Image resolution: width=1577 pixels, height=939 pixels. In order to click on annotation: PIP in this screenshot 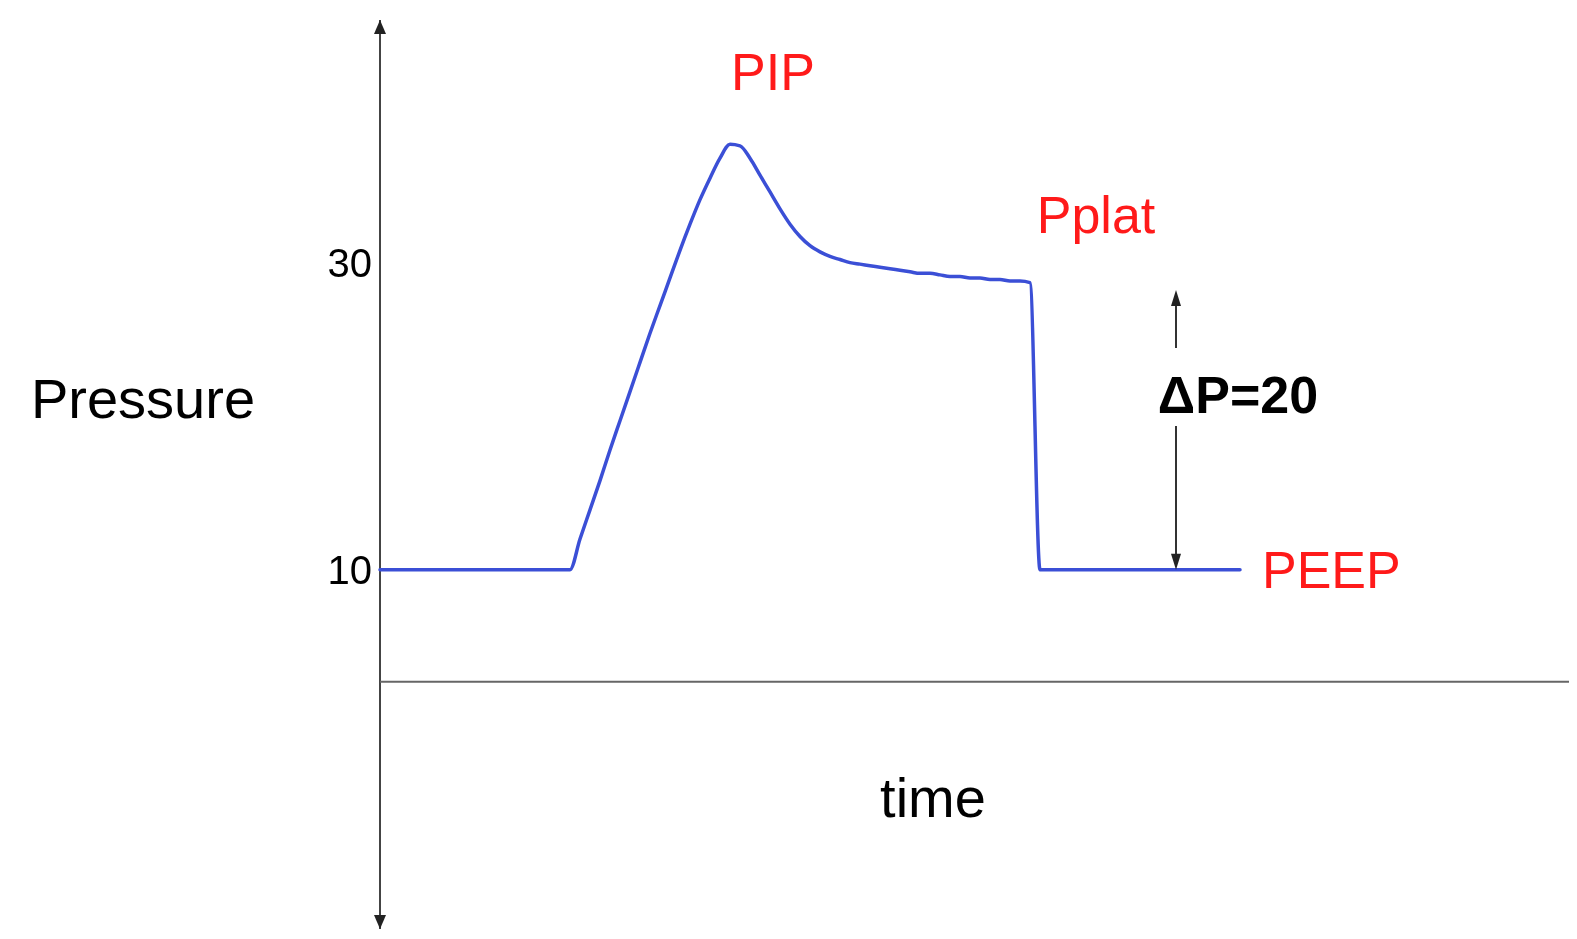, I will do `click(773, 72)`.